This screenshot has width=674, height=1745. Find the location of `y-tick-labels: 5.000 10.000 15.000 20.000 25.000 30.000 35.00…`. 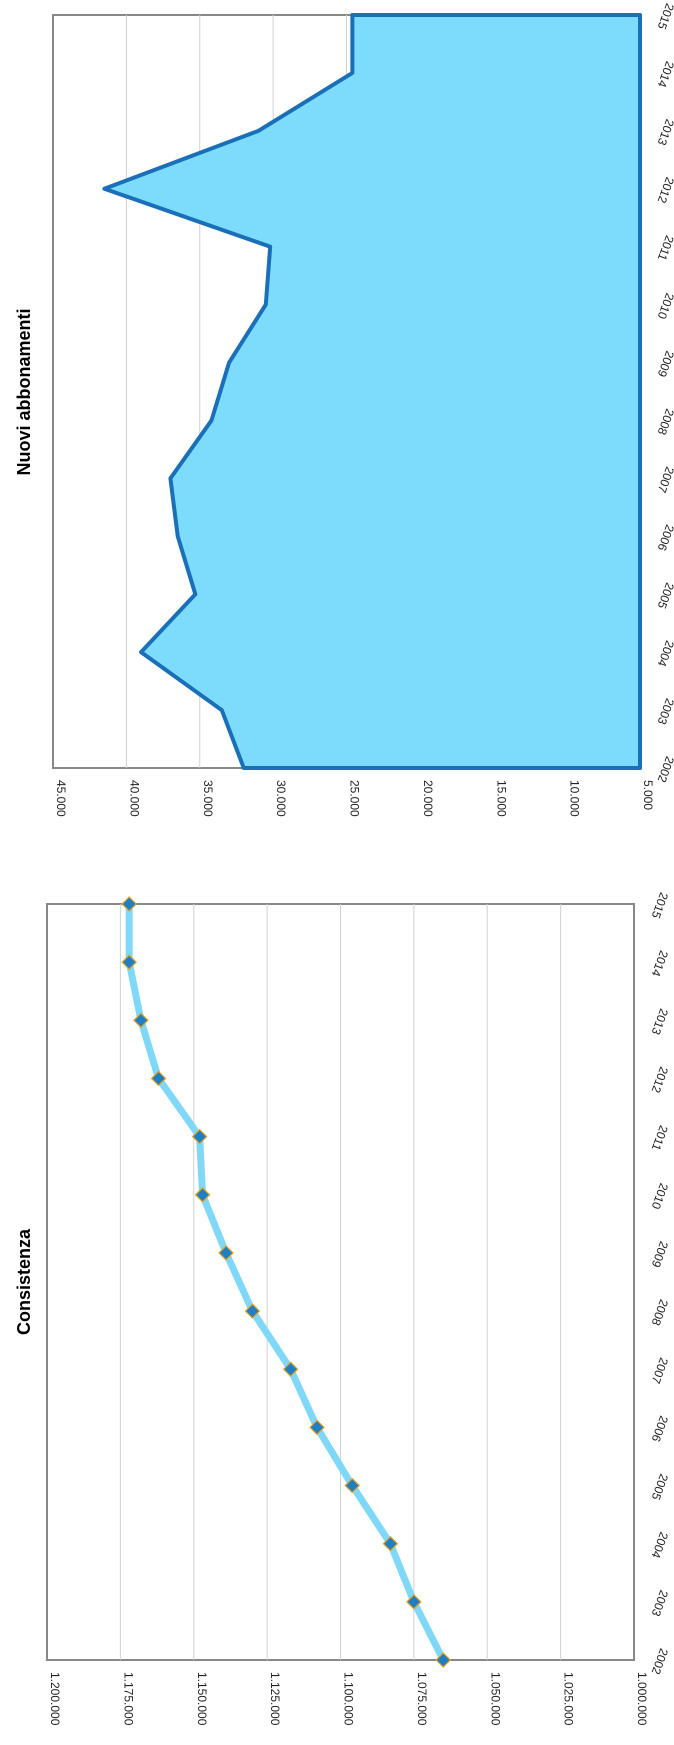

y-tick-labels: 5.000 10.000 15.000 20.000 25.000 30.000 35.00… is located at coordinates (354, 798).